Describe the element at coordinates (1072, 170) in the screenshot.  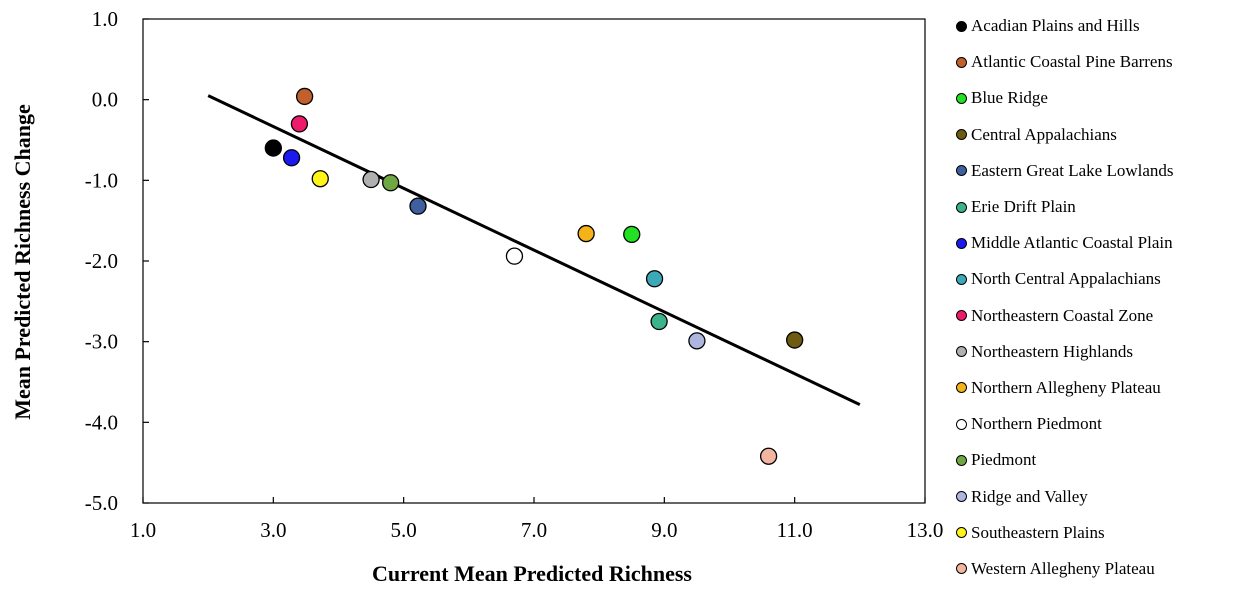
I see `legend-label: Eastern Great Lake Lowlands` at that location.